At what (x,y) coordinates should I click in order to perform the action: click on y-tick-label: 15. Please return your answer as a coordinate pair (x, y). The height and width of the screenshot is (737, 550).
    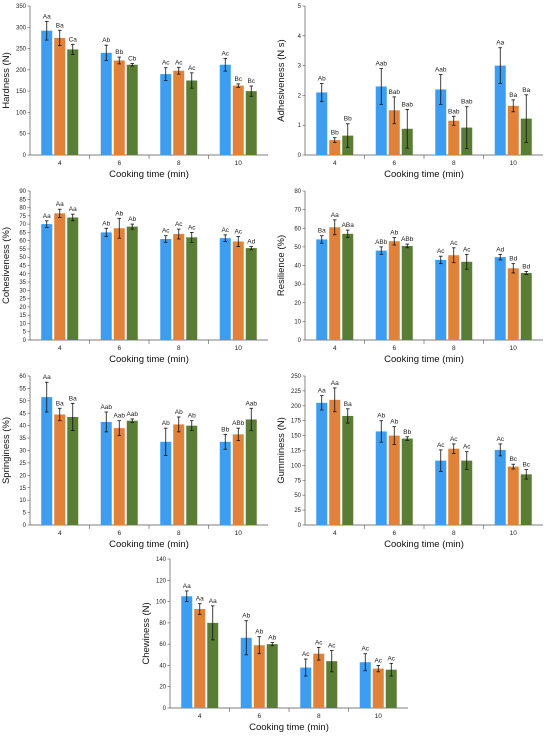
    Looking at the image, I should click on (22, 316).